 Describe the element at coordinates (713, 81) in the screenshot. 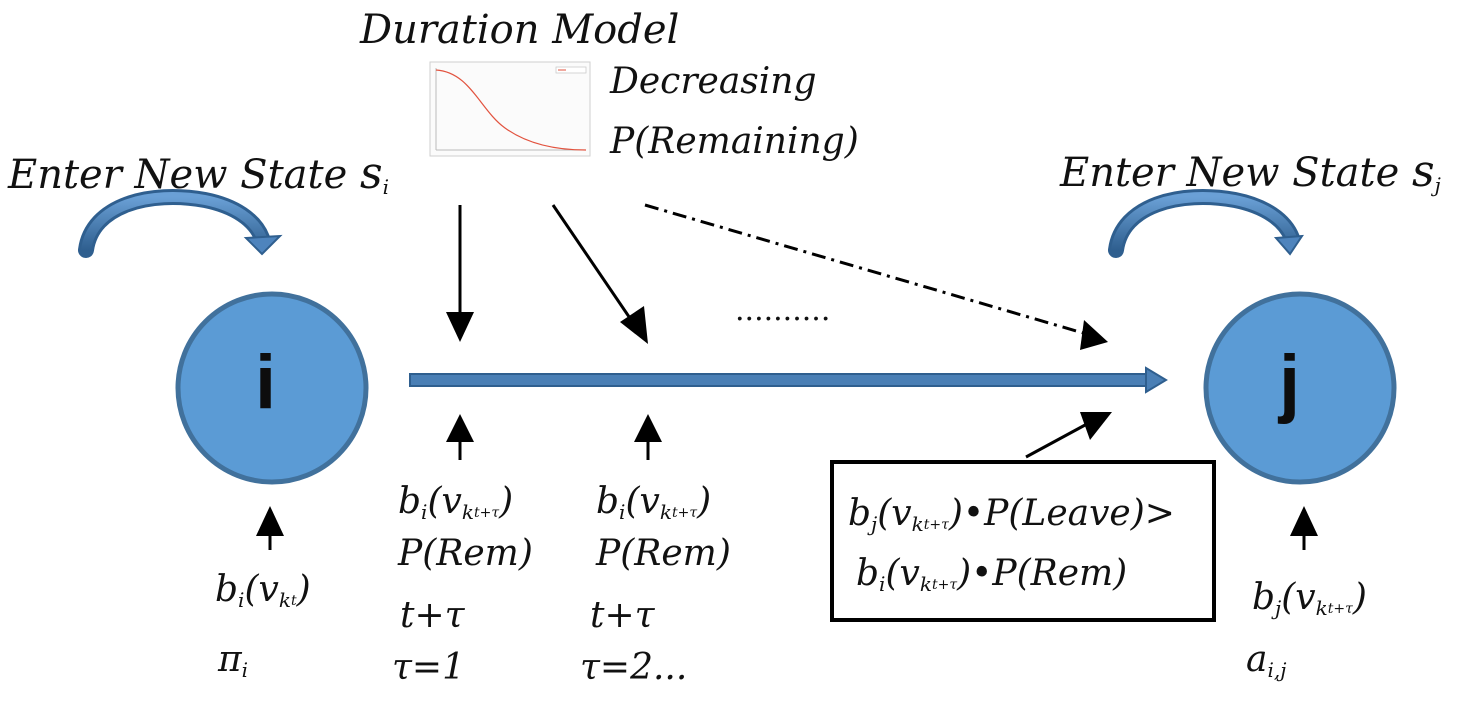

I see `decreasing-label: Decreasing` at that location.